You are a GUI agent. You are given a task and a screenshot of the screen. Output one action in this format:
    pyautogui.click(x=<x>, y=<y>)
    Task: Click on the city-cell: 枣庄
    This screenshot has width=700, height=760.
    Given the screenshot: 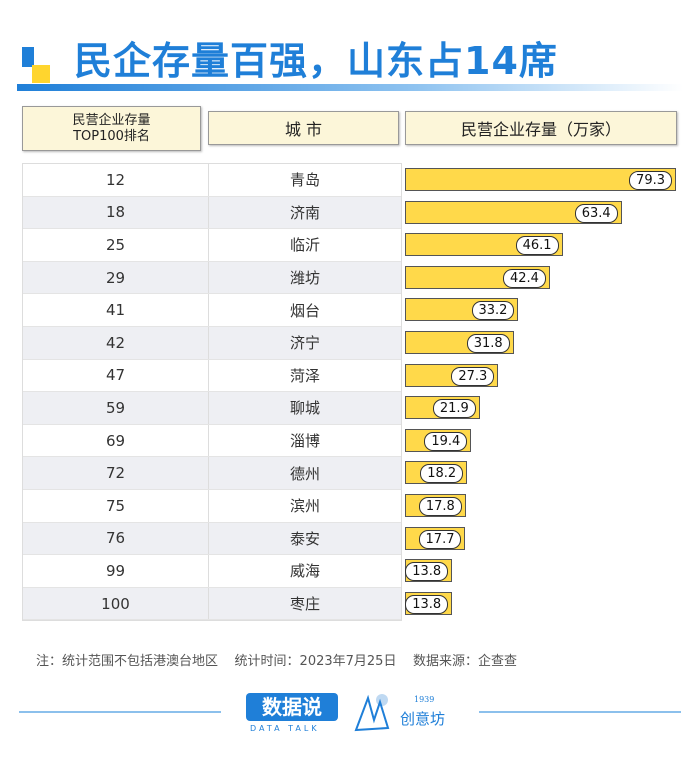 What is the action you would take?
    pyautogui.click(x=304, y=604)
    